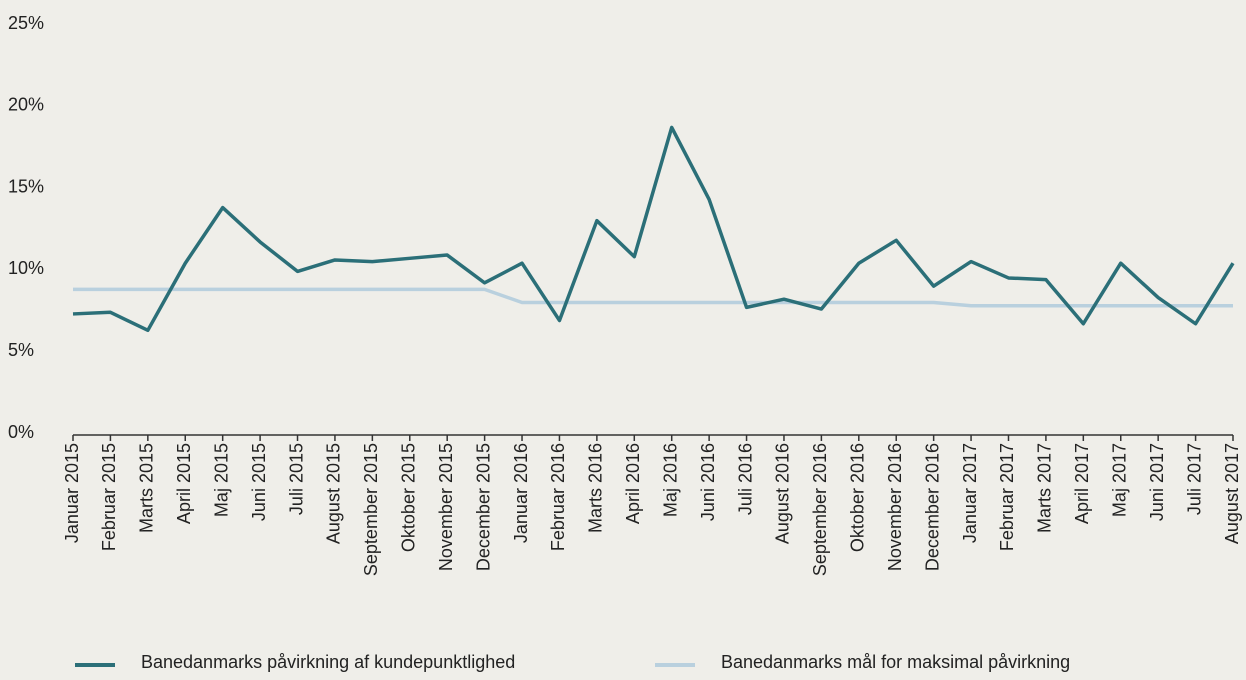 This screenshot has height=680, width=1246. Describe the element at coordinates (26, 186) in the screenshot. I see `y-tick-label: 15%` at that location.